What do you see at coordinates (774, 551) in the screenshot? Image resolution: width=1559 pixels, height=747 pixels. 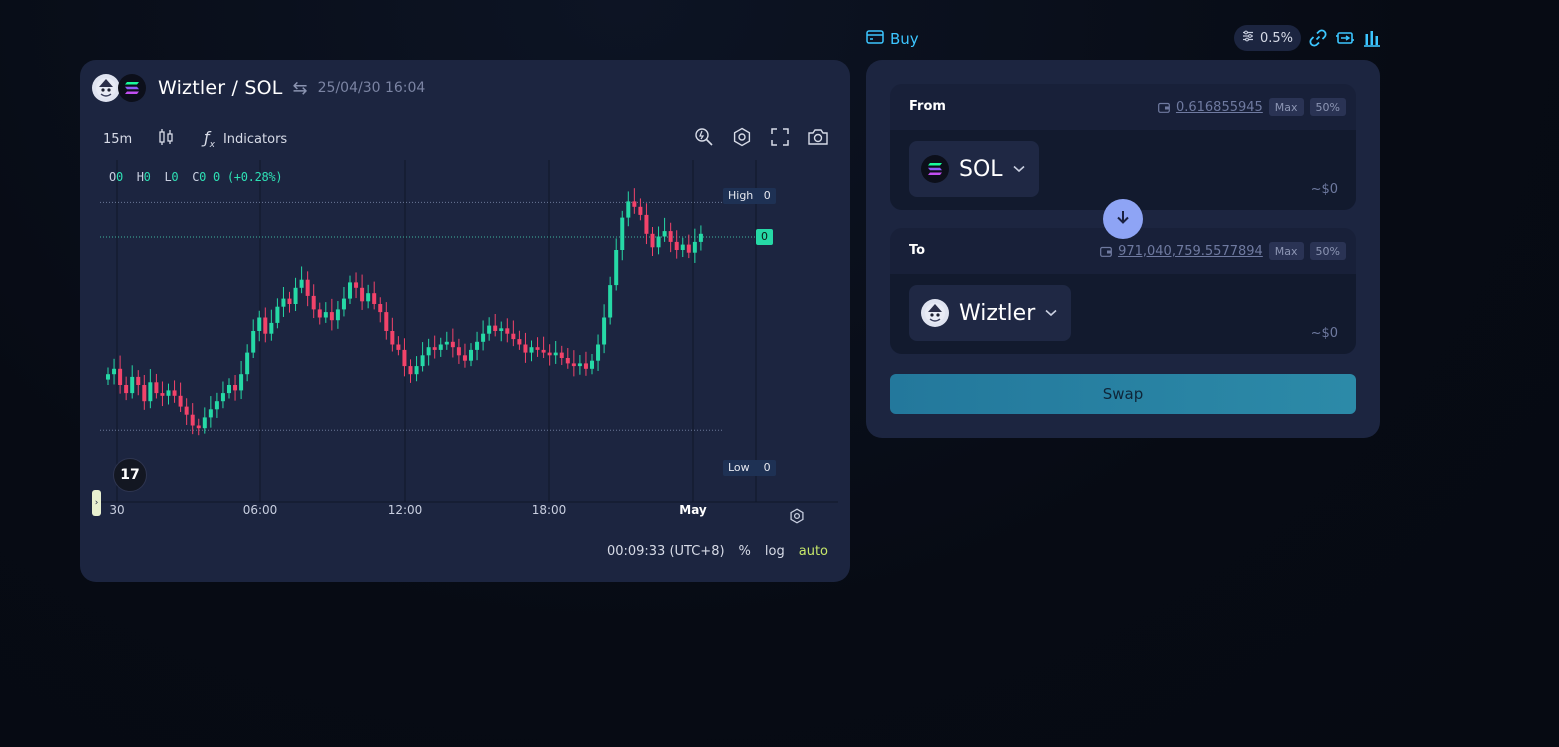 I see `log-scale-toggle: log` at bounding box center [774, 551].